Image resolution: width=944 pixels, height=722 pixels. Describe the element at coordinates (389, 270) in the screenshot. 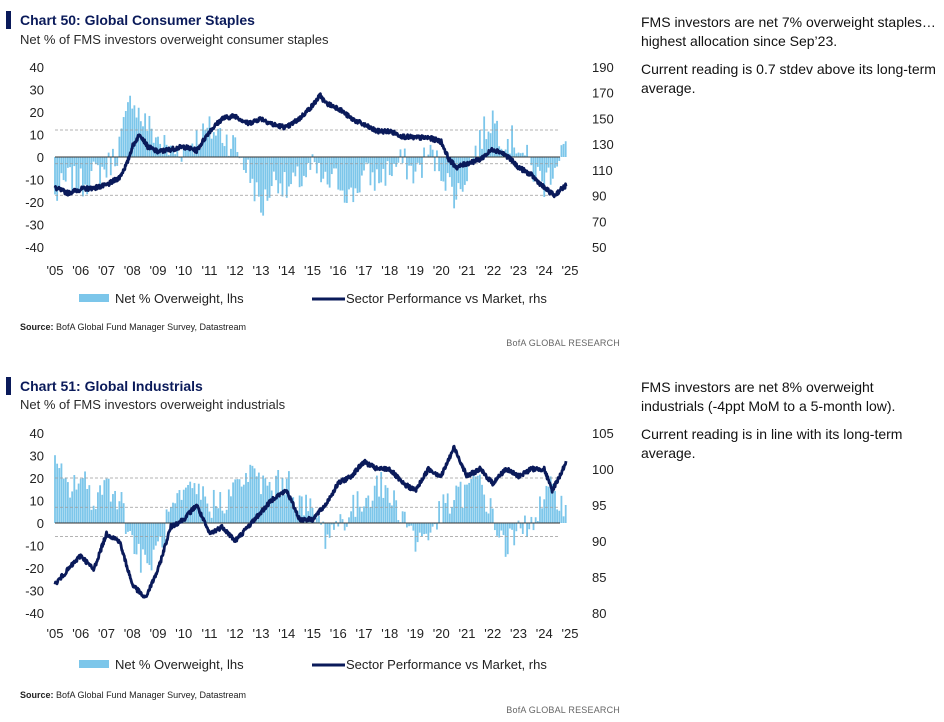

I see `x-axis-tick-label: '18` at that location.